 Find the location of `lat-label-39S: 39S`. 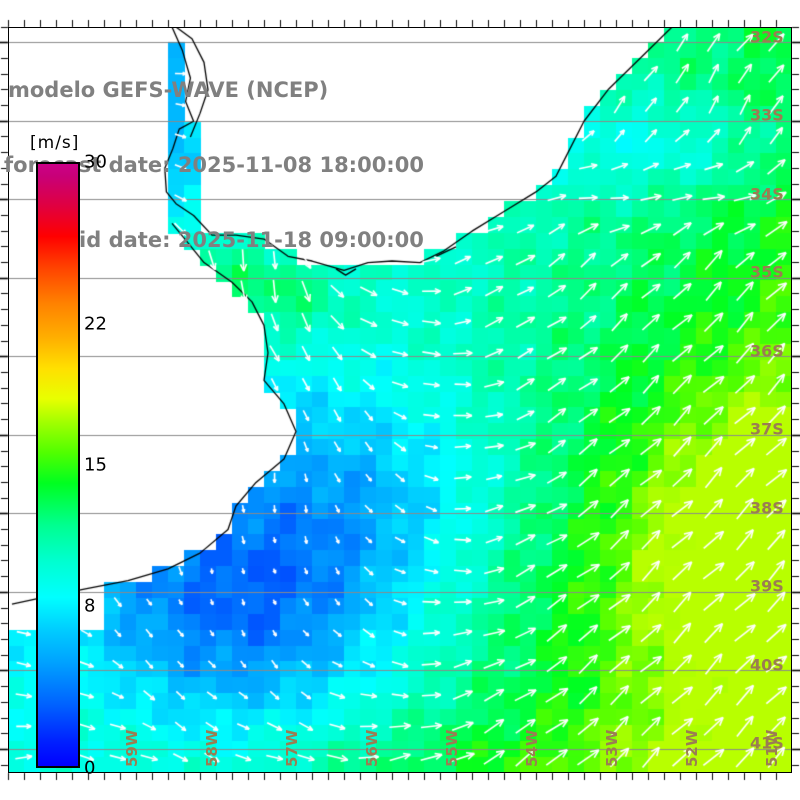

lat-label-39S: 39S is located at coordinates (767, 586).